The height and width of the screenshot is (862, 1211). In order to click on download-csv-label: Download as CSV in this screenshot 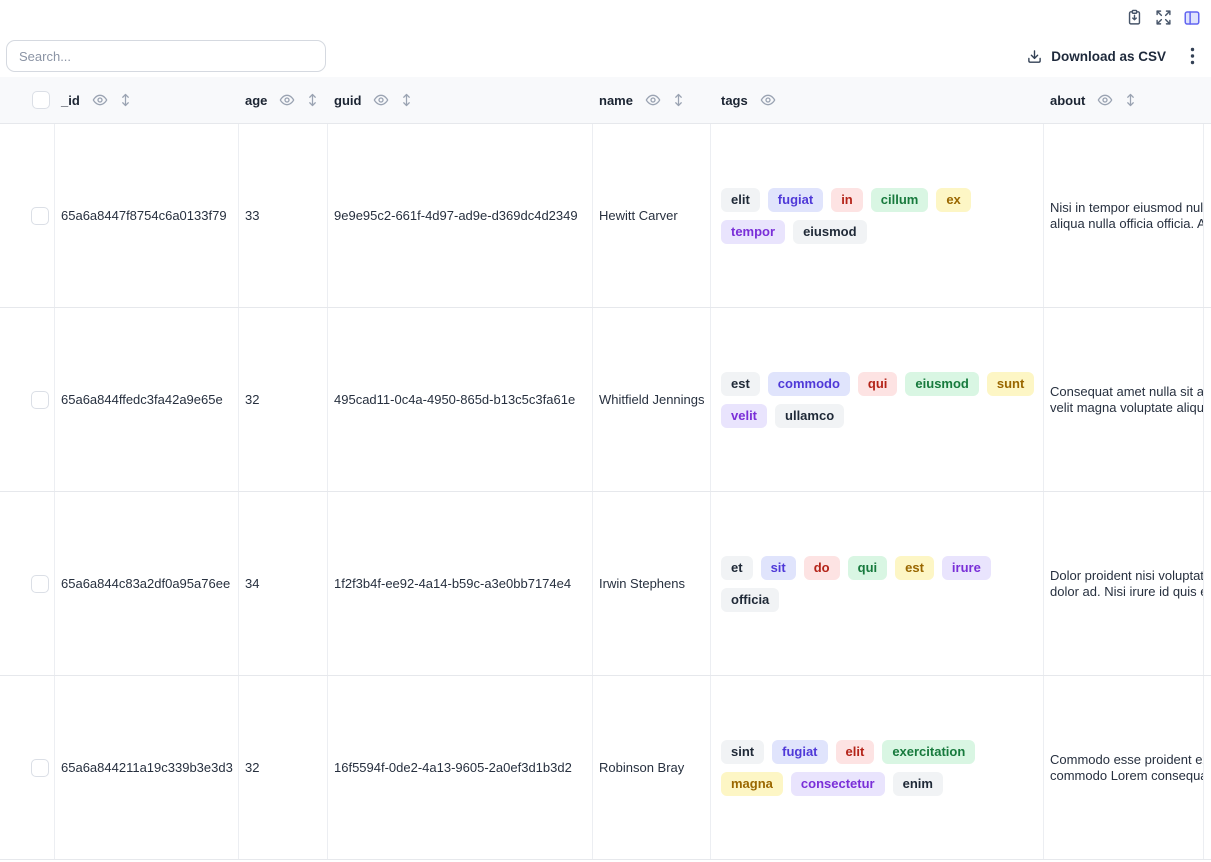, I will do `click(1108, 56)`.